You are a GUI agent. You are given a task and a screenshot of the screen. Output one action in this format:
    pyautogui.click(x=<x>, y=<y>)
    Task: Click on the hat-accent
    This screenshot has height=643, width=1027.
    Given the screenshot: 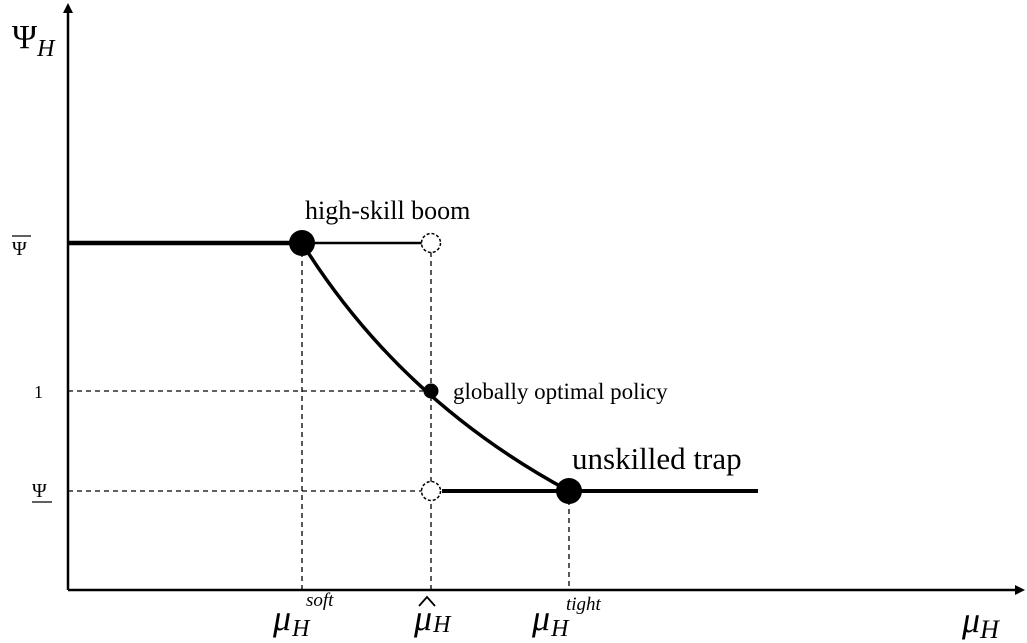 What is the action you would take?
    pyautogui.click(x=427, y=601)
    